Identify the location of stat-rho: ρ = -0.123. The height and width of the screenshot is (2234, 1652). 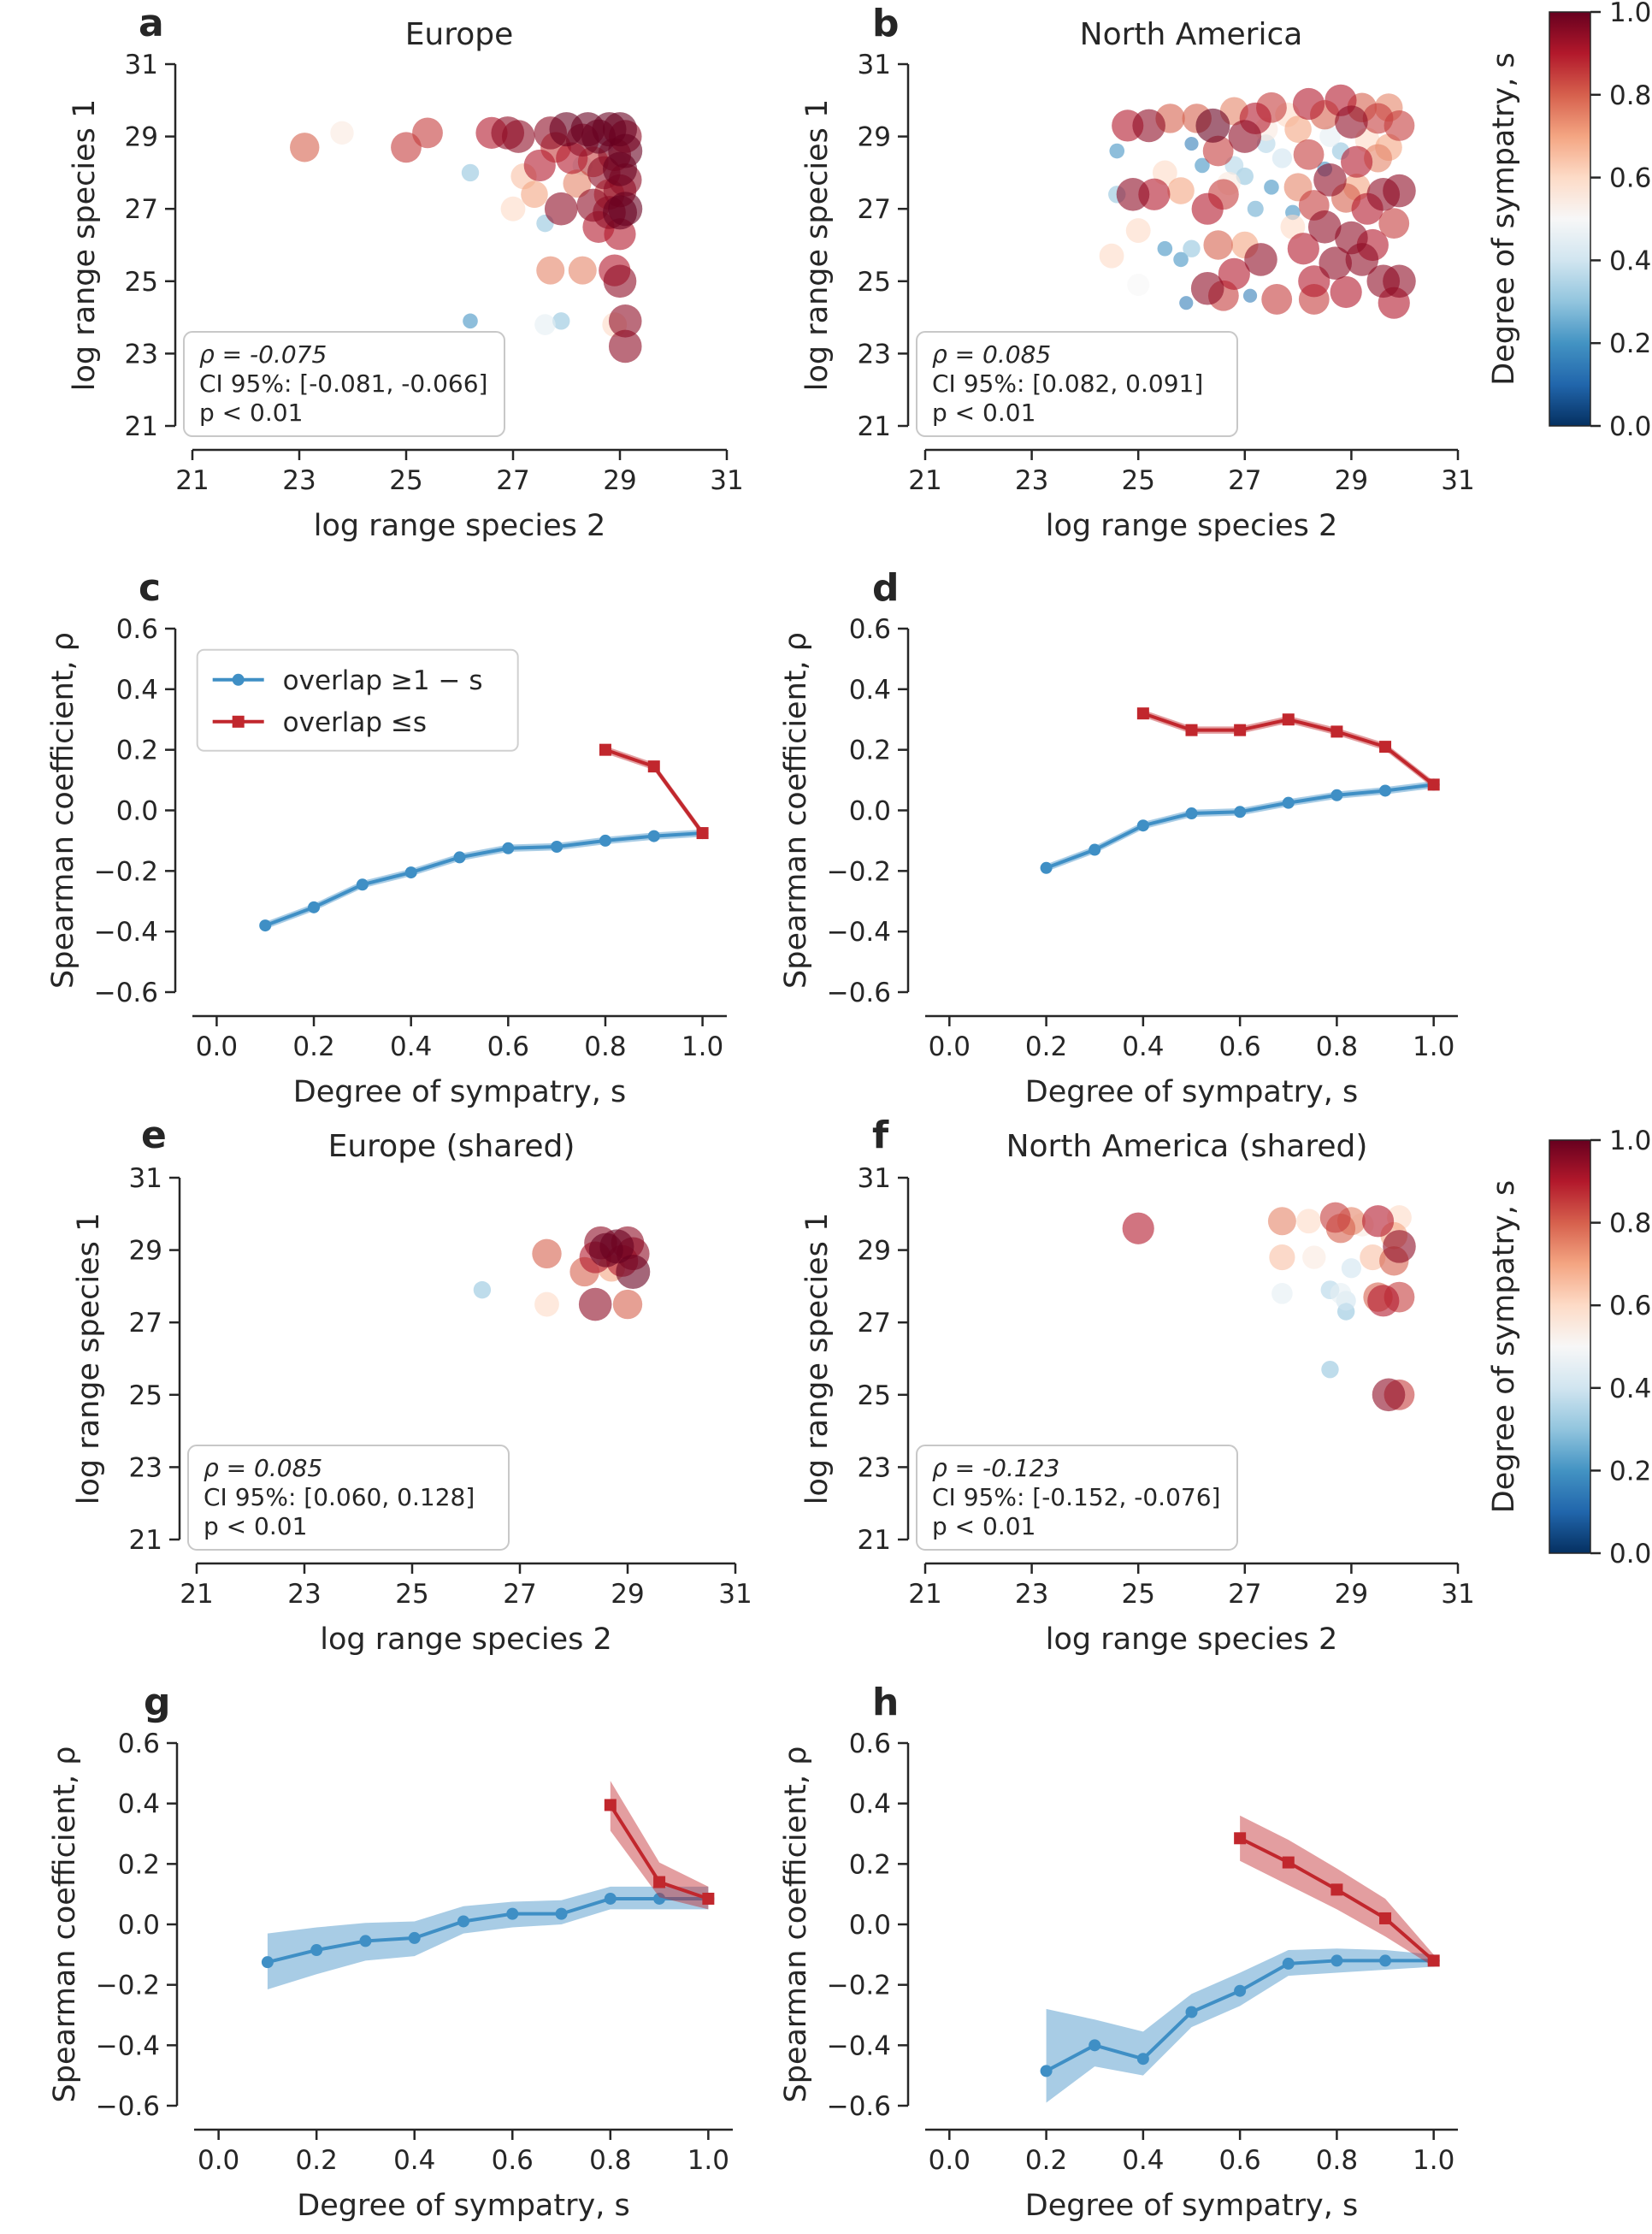
(996, 1468).